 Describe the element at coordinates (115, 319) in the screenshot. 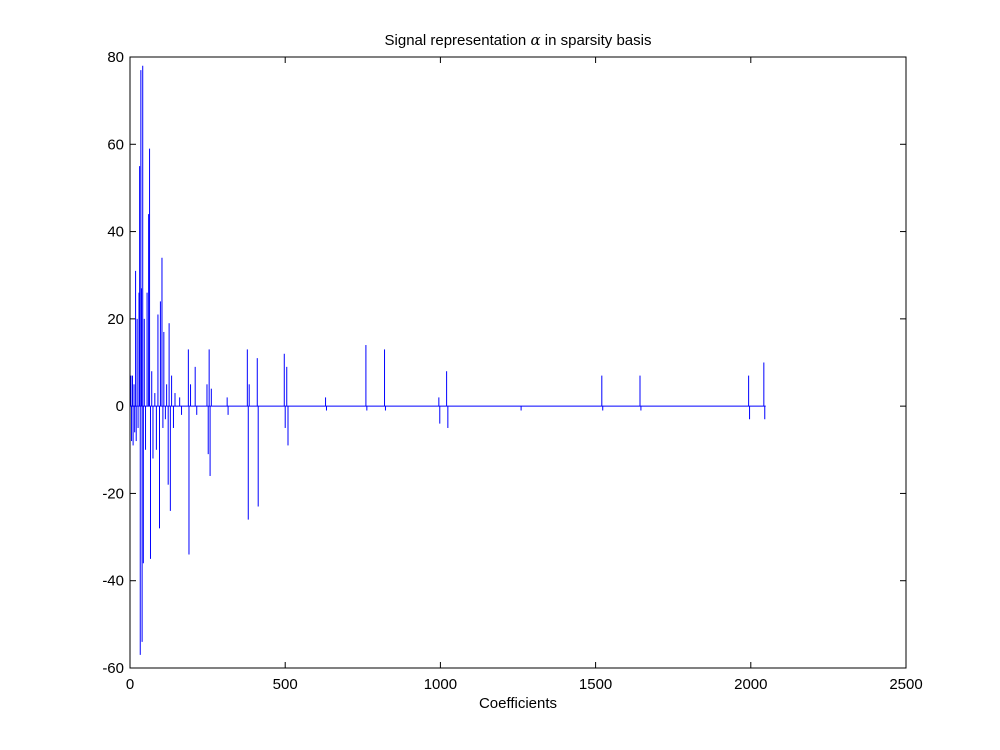

I see `y-tick-label: 20` at that location.